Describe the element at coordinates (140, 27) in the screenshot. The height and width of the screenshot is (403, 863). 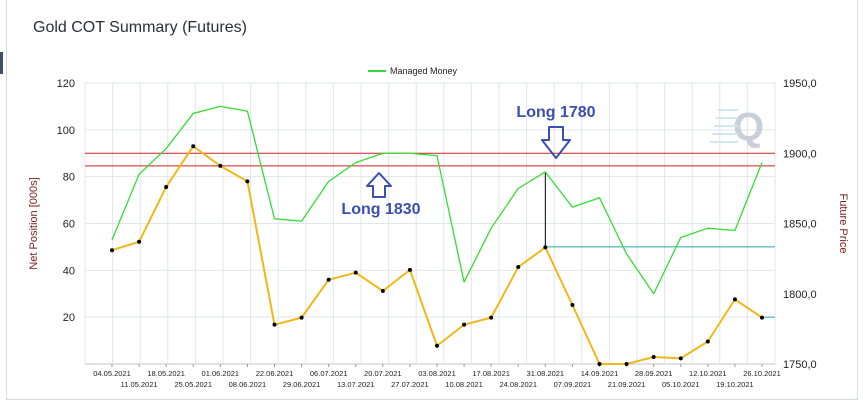
I see `chart-title: Gold COT Summary (Futures)` at that location.